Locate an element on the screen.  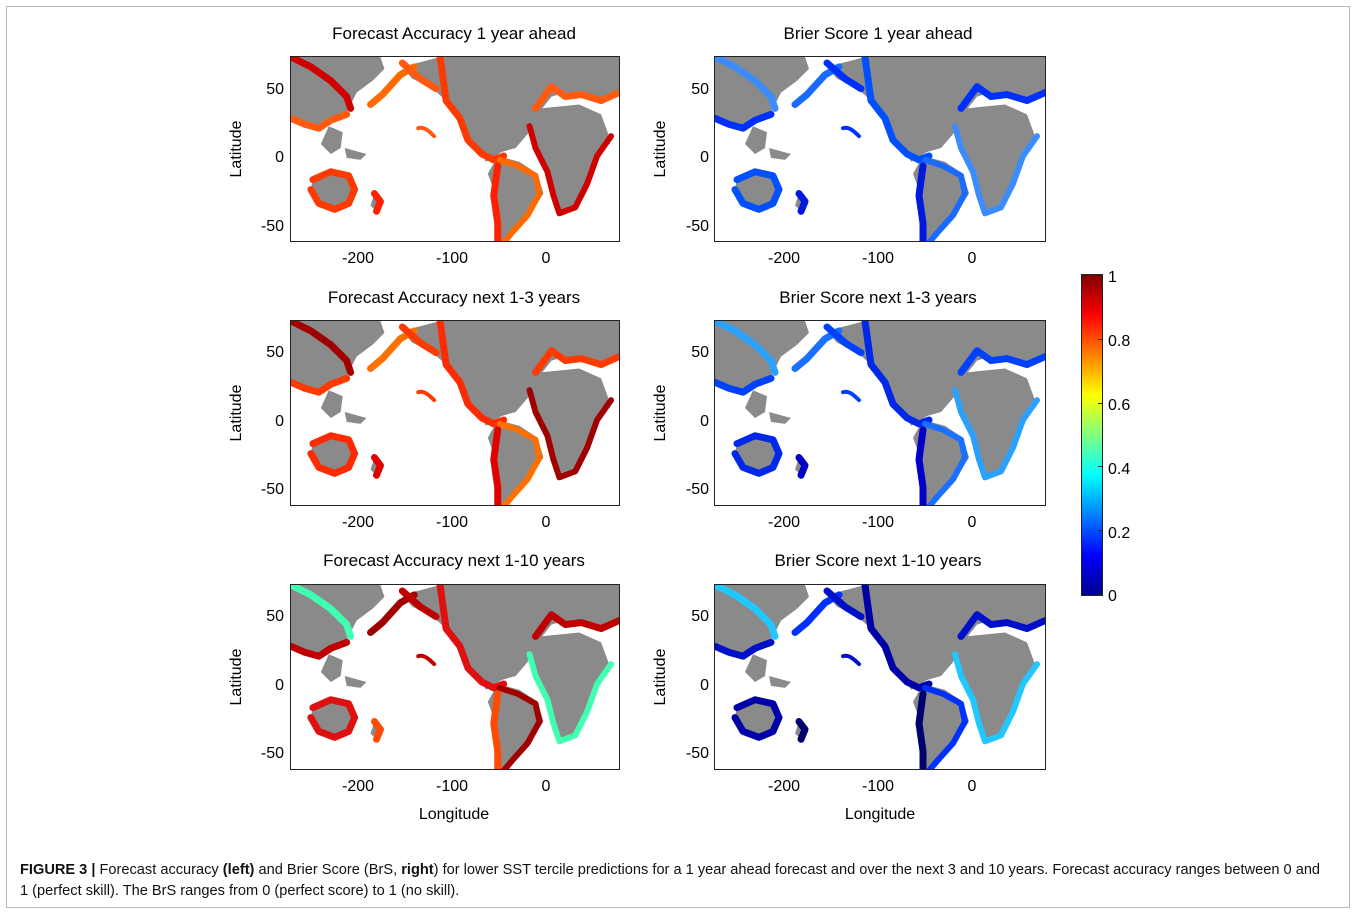
panel-title: Brier Score next 1-10 years is located at coordinates (878, 560).